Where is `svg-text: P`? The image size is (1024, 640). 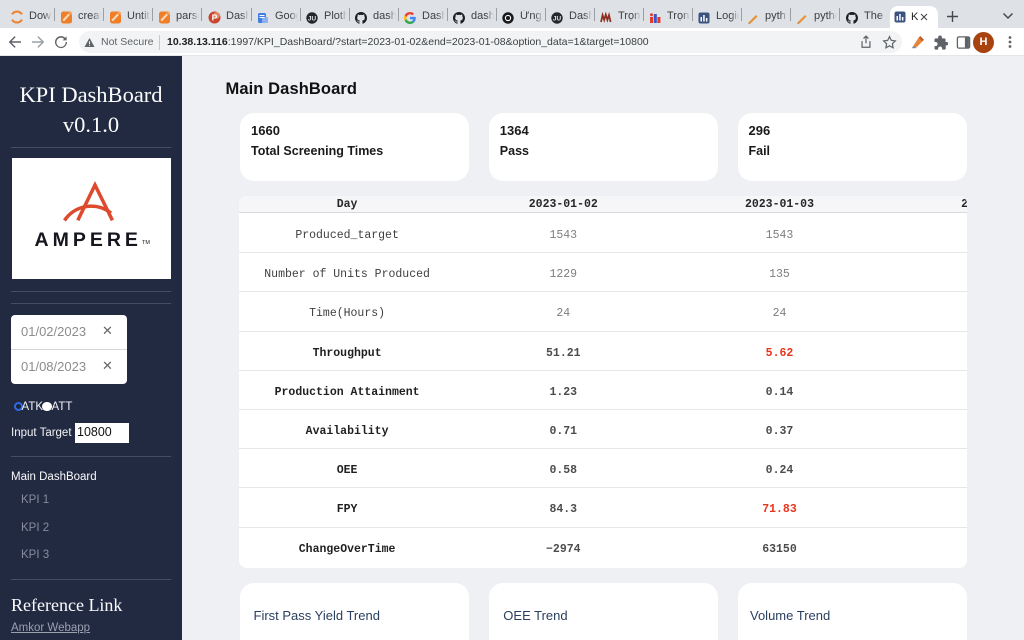
svg-text: P is located at coordinates (215, 18).